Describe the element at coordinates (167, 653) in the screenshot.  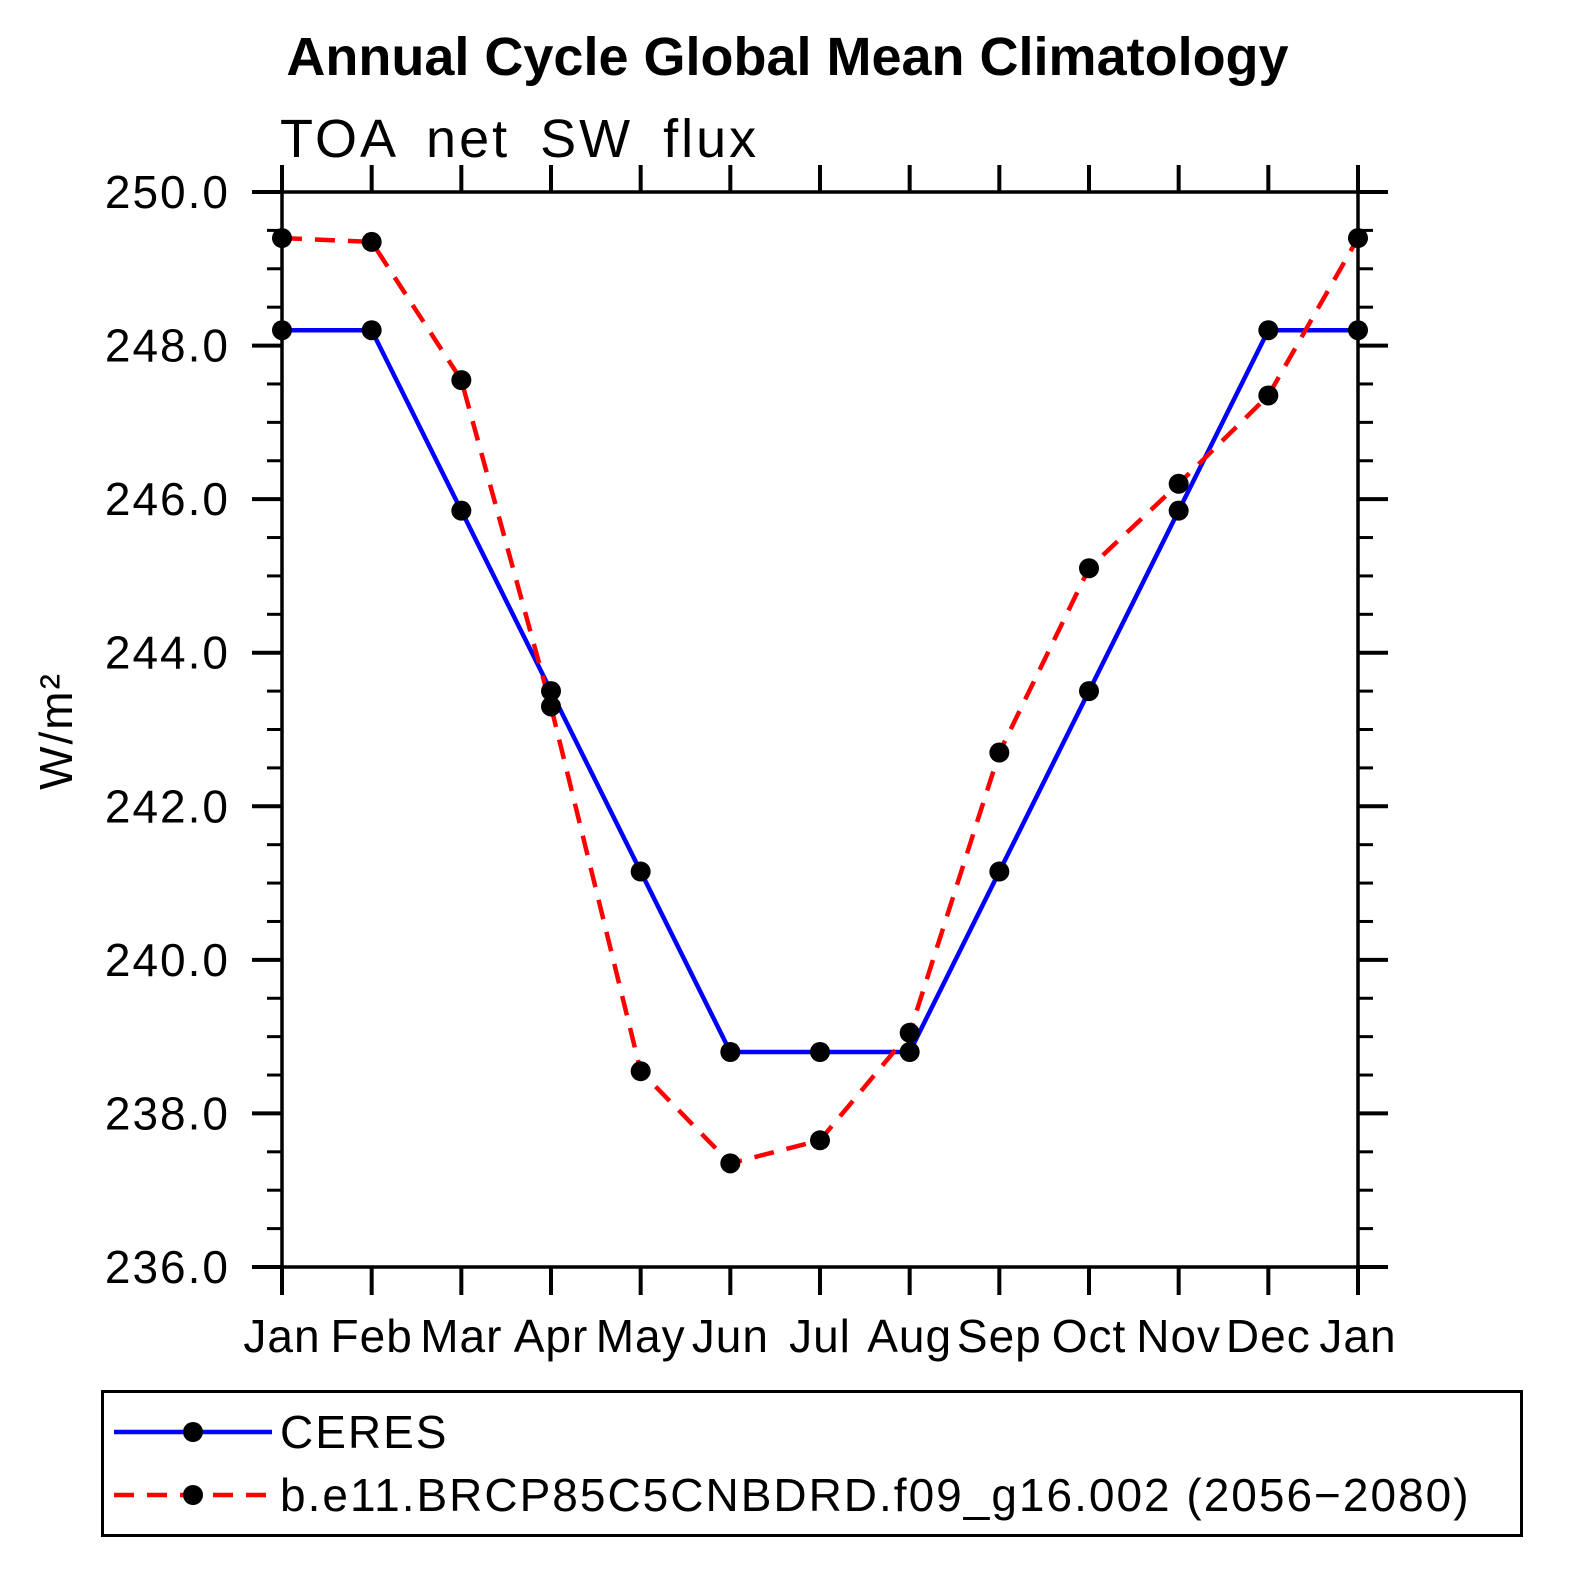
I see `y-tick-label: 244.0` at that location.